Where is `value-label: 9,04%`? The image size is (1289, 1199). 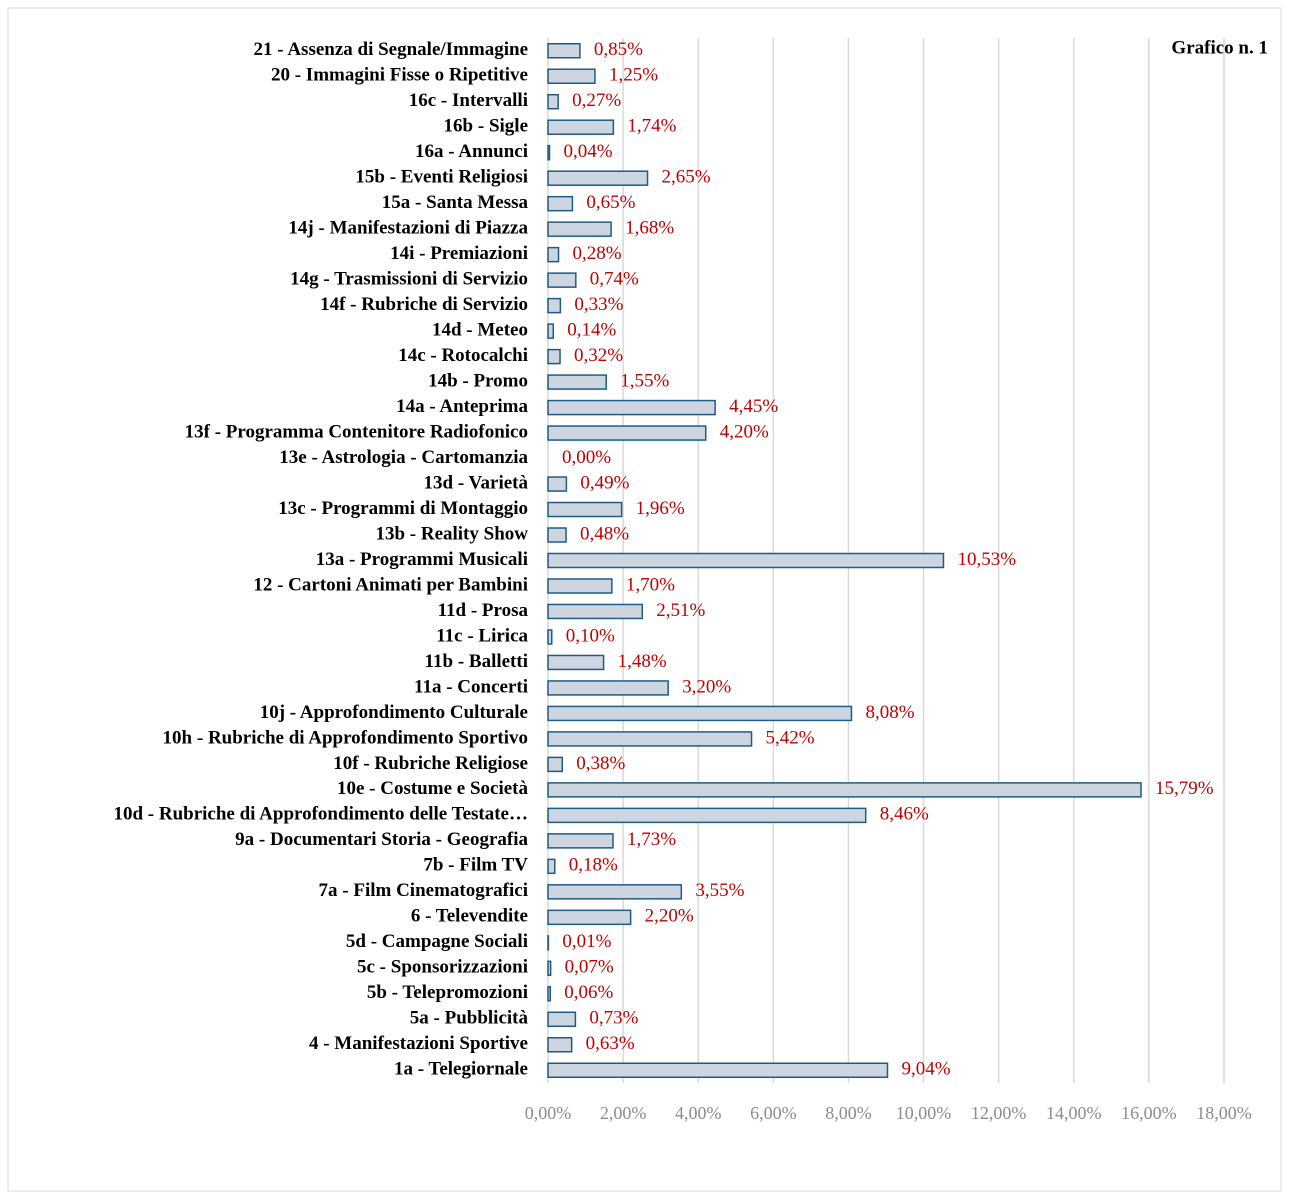 value-label: 9,04% is located at coordinates (926, 1069).